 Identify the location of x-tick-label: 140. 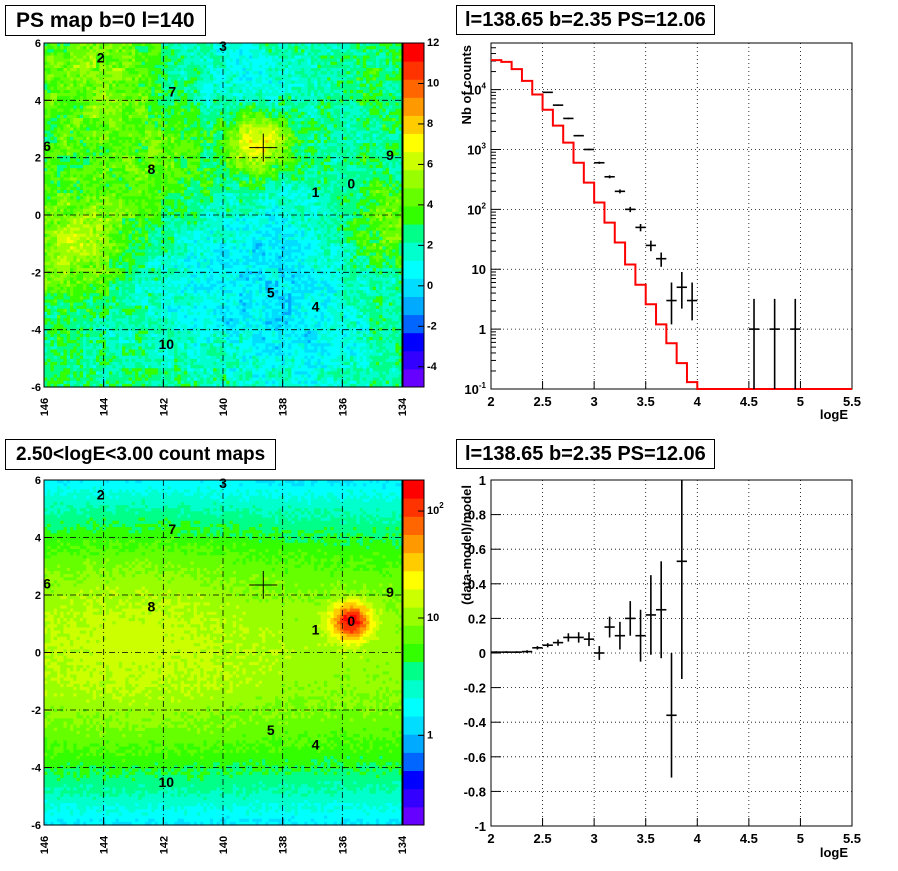
(224, 407).